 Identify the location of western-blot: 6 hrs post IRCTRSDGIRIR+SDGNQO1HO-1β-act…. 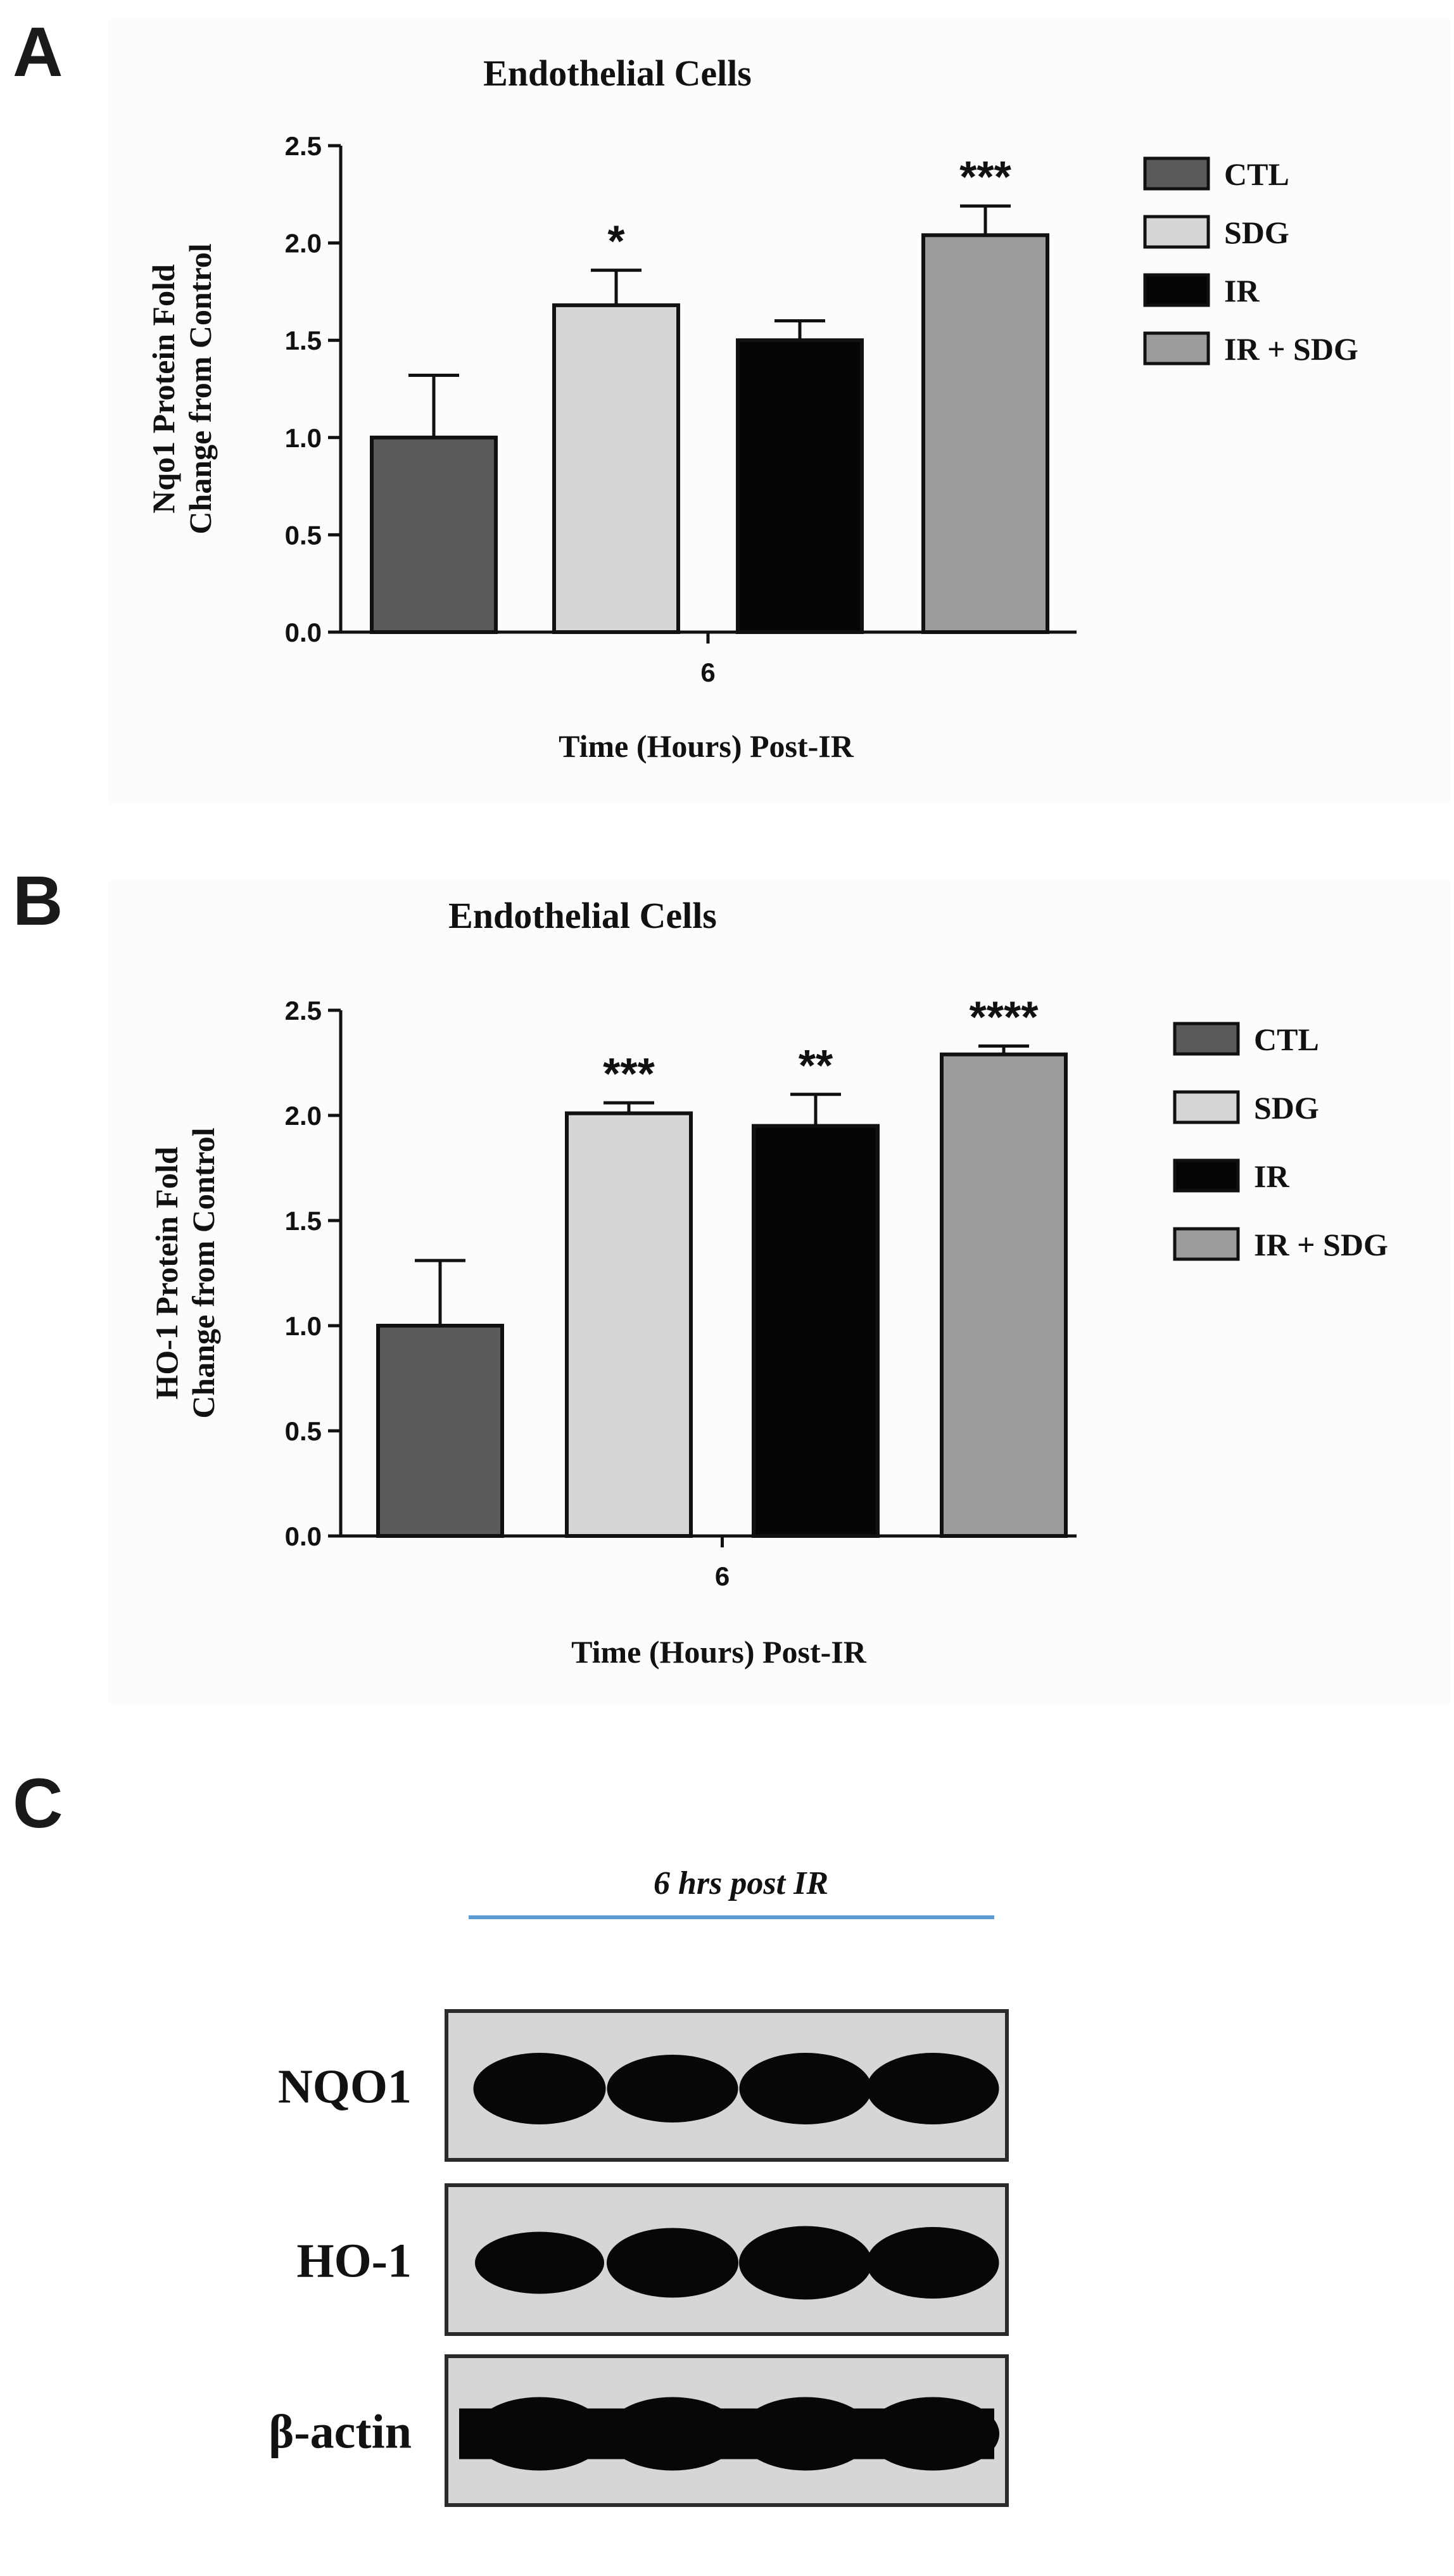
(639, 2186).